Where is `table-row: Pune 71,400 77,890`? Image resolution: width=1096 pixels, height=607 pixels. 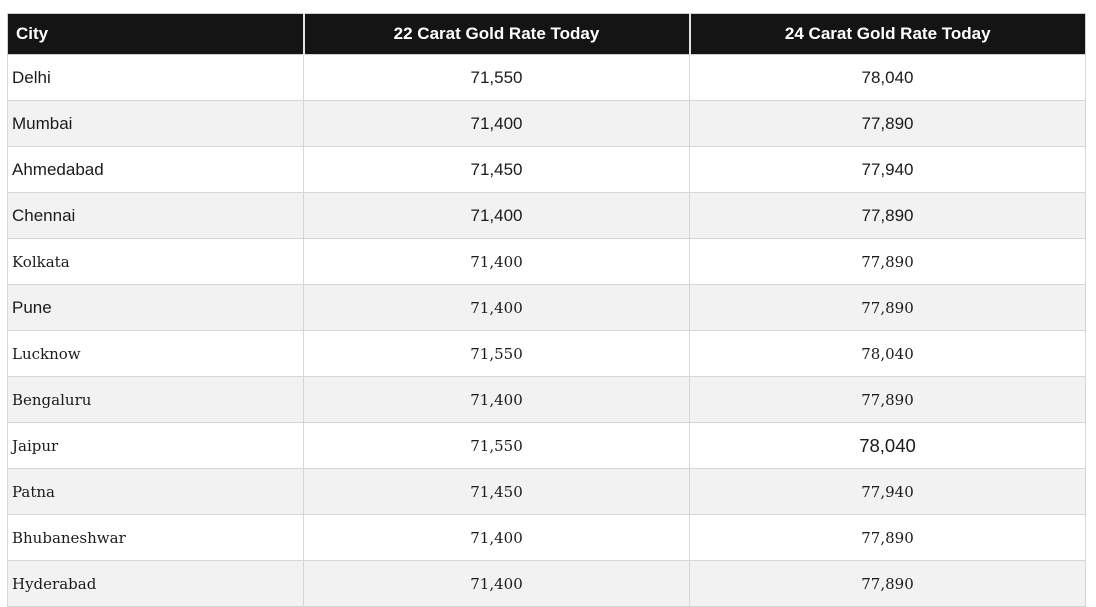 table-row: Pune 71,400 77,890 is located at coordinates (546, 307).